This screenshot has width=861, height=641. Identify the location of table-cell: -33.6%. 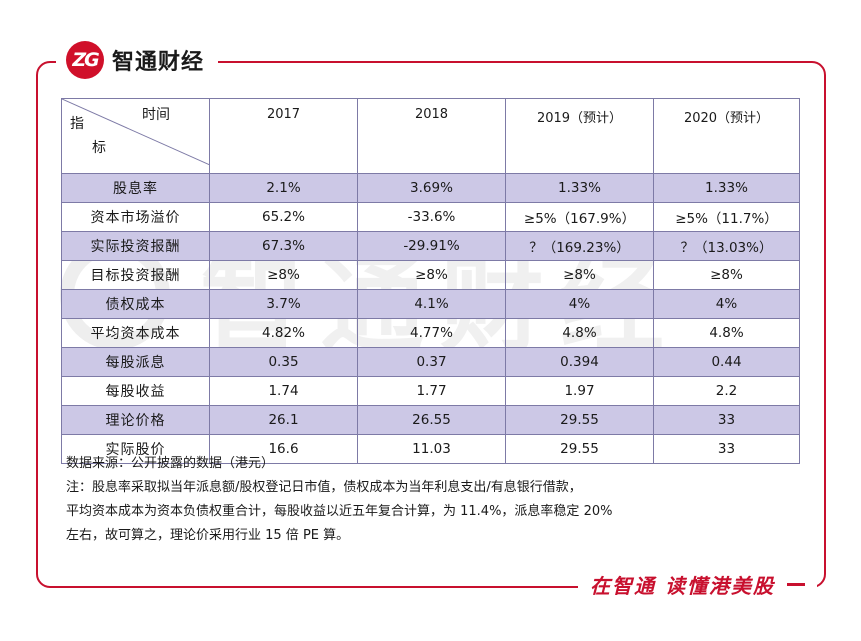
(431, 217).